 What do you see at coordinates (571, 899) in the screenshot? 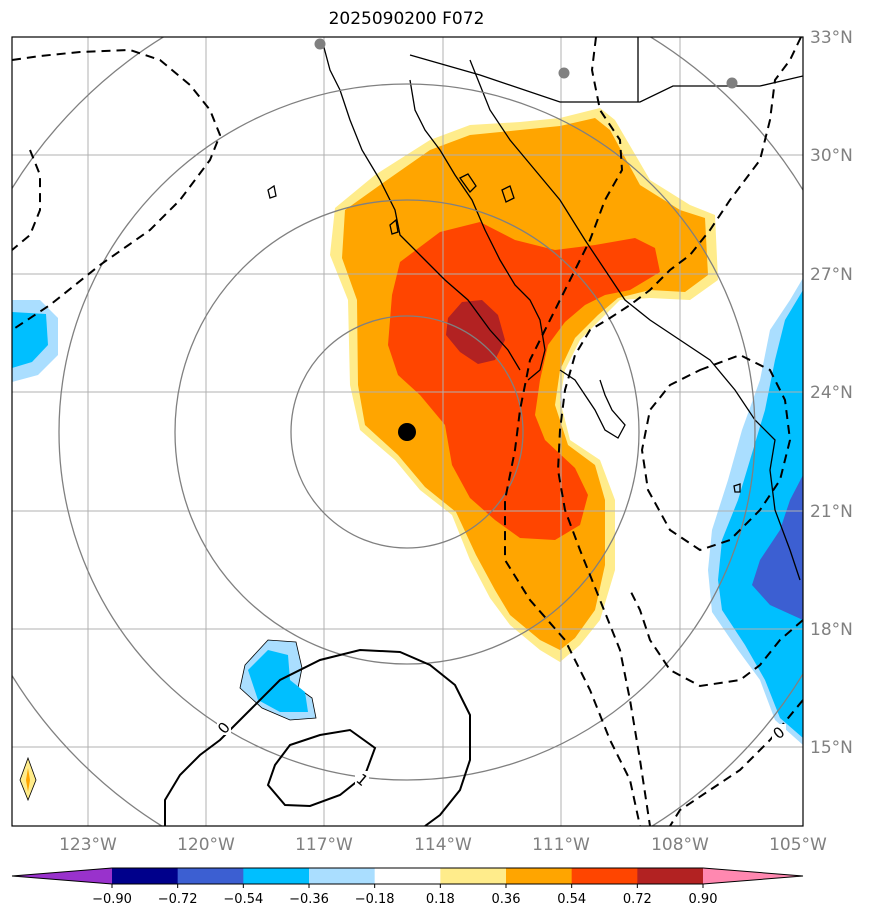
I see `colorbar-tick-label: 0.54` at bounding box center [571, 899].